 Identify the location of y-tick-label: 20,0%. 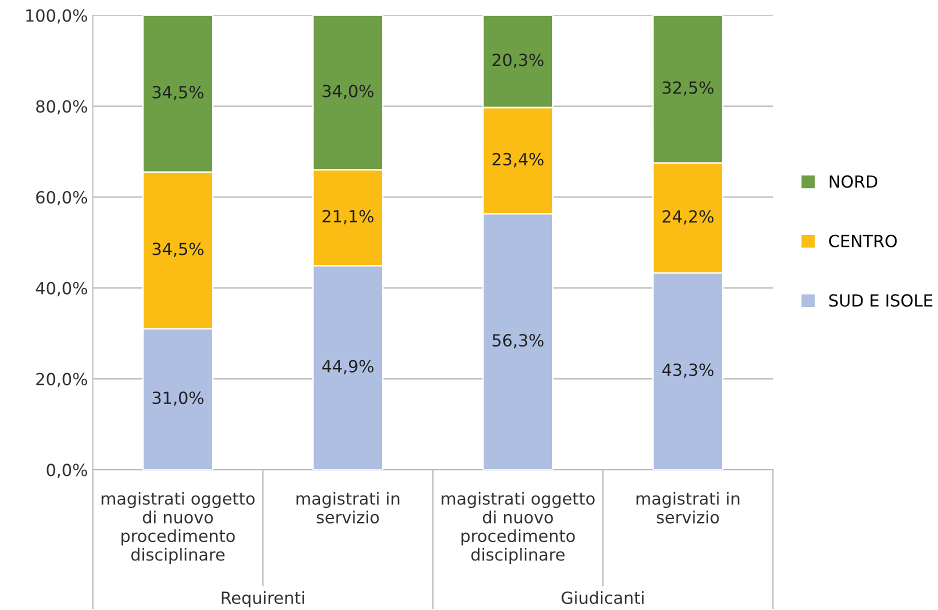
(62, 380).